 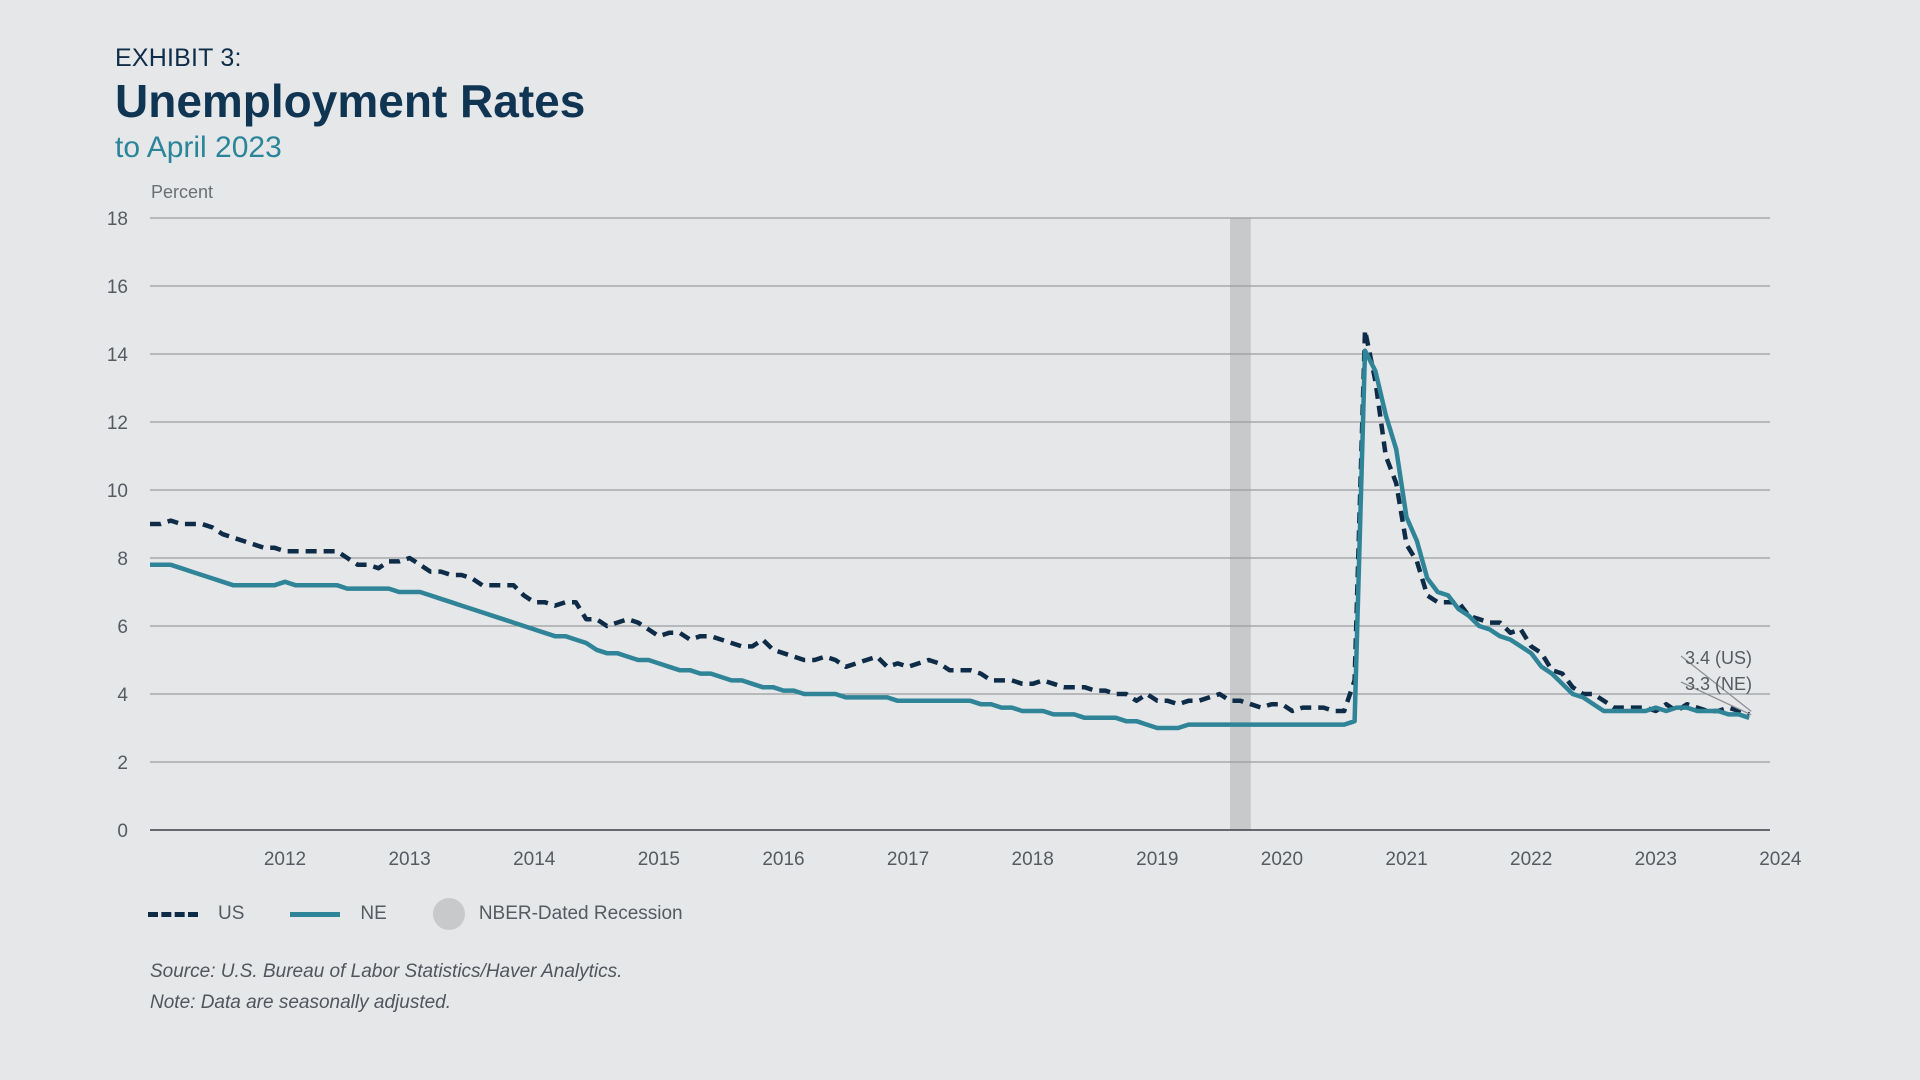 What do you see at coordinates (122, 831) in the screenshot?
I see `y-tick-label: 0` at bounding box center [122, 831].